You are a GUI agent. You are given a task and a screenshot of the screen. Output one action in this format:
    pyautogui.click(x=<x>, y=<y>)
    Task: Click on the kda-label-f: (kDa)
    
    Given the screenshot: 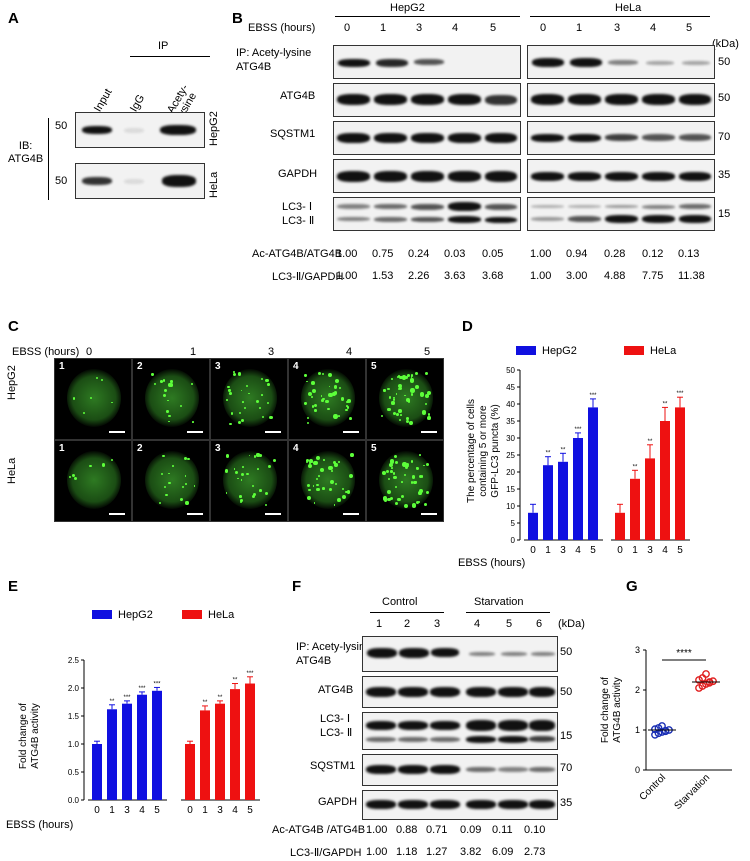 What is the action you would take?
    pyautogui.click(x=571, y=624)
    